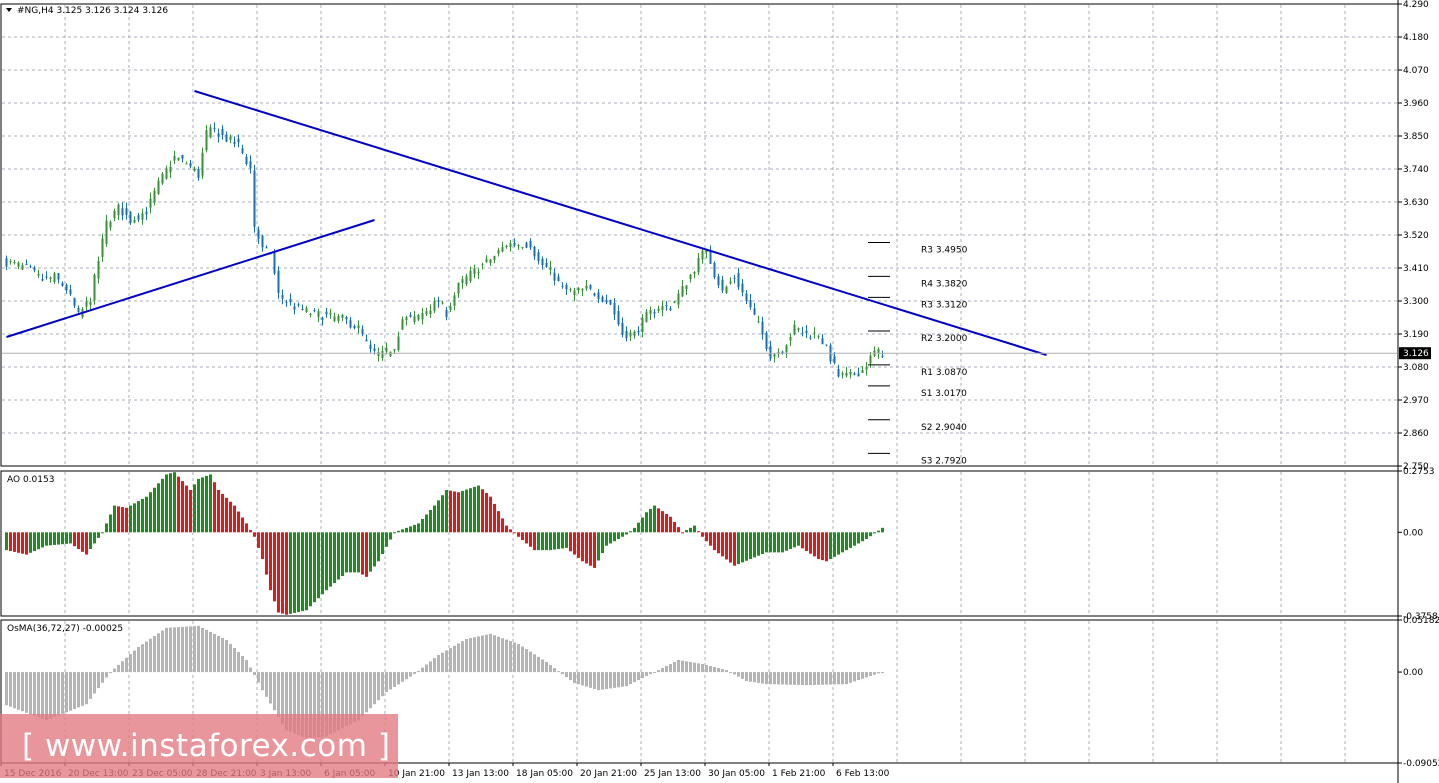 Image resolution: width=1439 pixels, height=783 pixels. Describe the element at coordinates (9, 10) in the screenshot. I see `dropdown-arrow-icon` at that location.